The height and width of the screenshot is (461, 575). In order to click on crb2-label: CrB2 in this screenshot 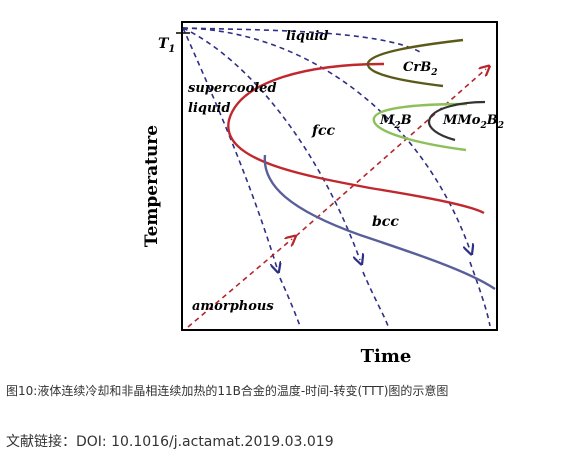, I will do `click(420, 69)`.